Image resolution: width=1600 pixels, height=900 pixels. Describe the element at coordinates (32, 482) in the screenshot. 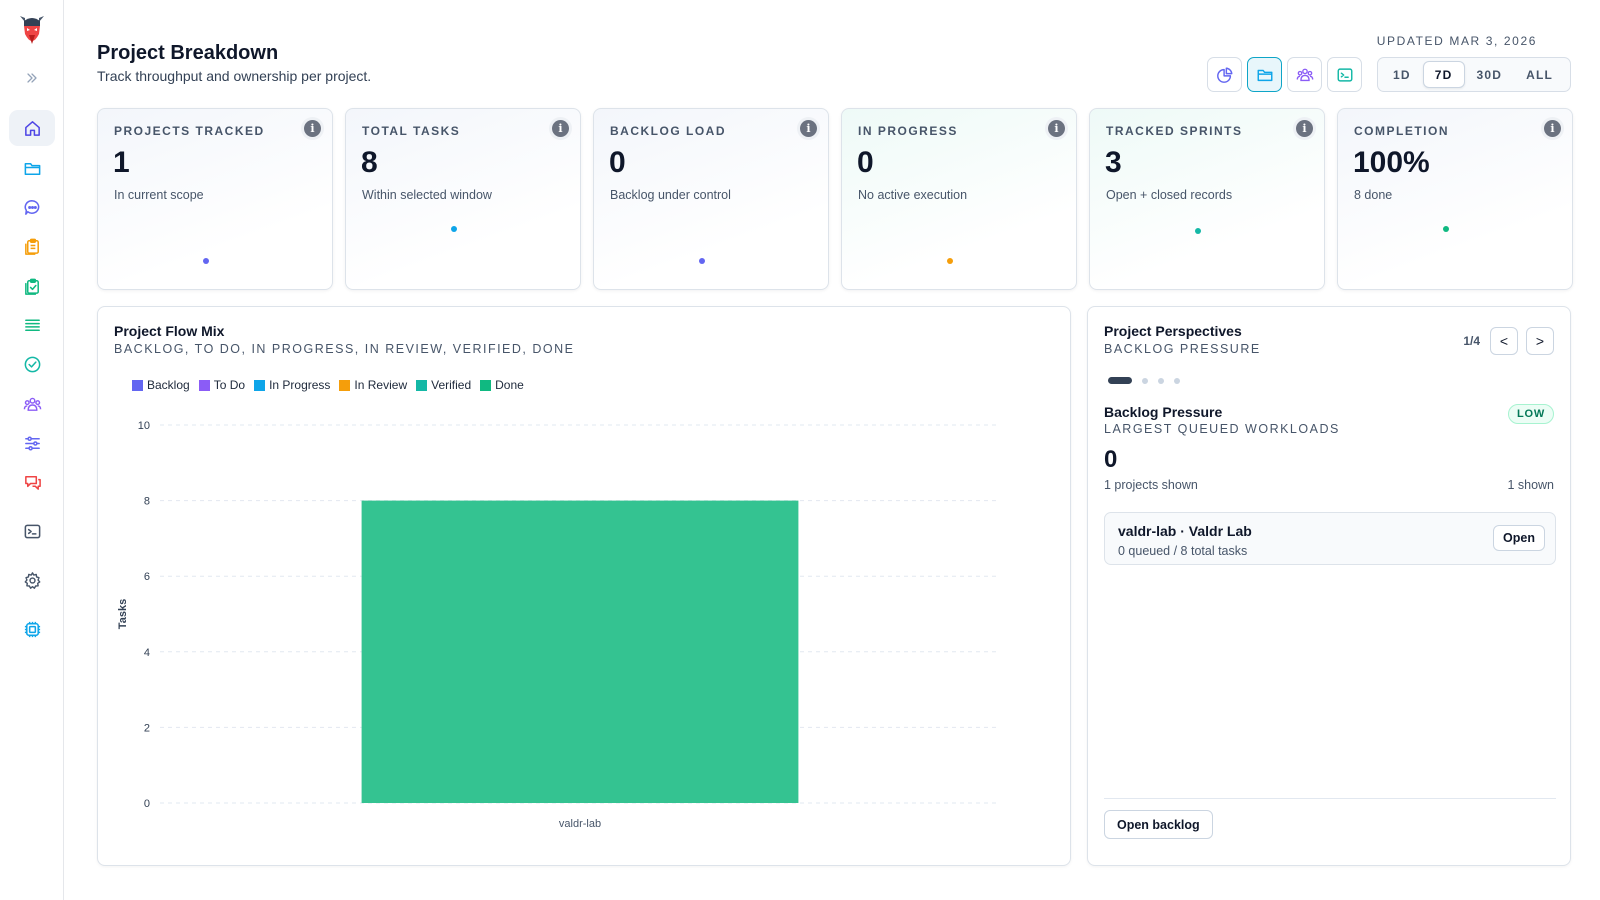

I see `sidebar-item-feedback` at that location.